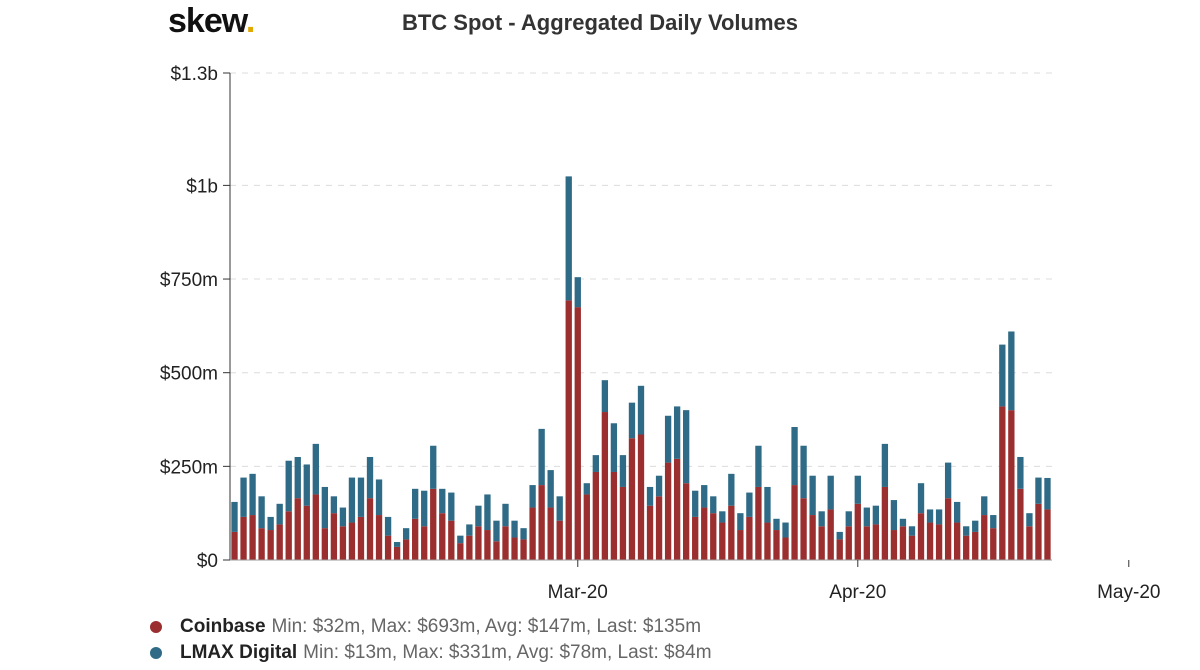 This screenshot has width=1200, height=670. What do you see at coordinates (207, 561) in the screenshot?
I see `y-tick-label: $0` at bounding box center [207, 561].